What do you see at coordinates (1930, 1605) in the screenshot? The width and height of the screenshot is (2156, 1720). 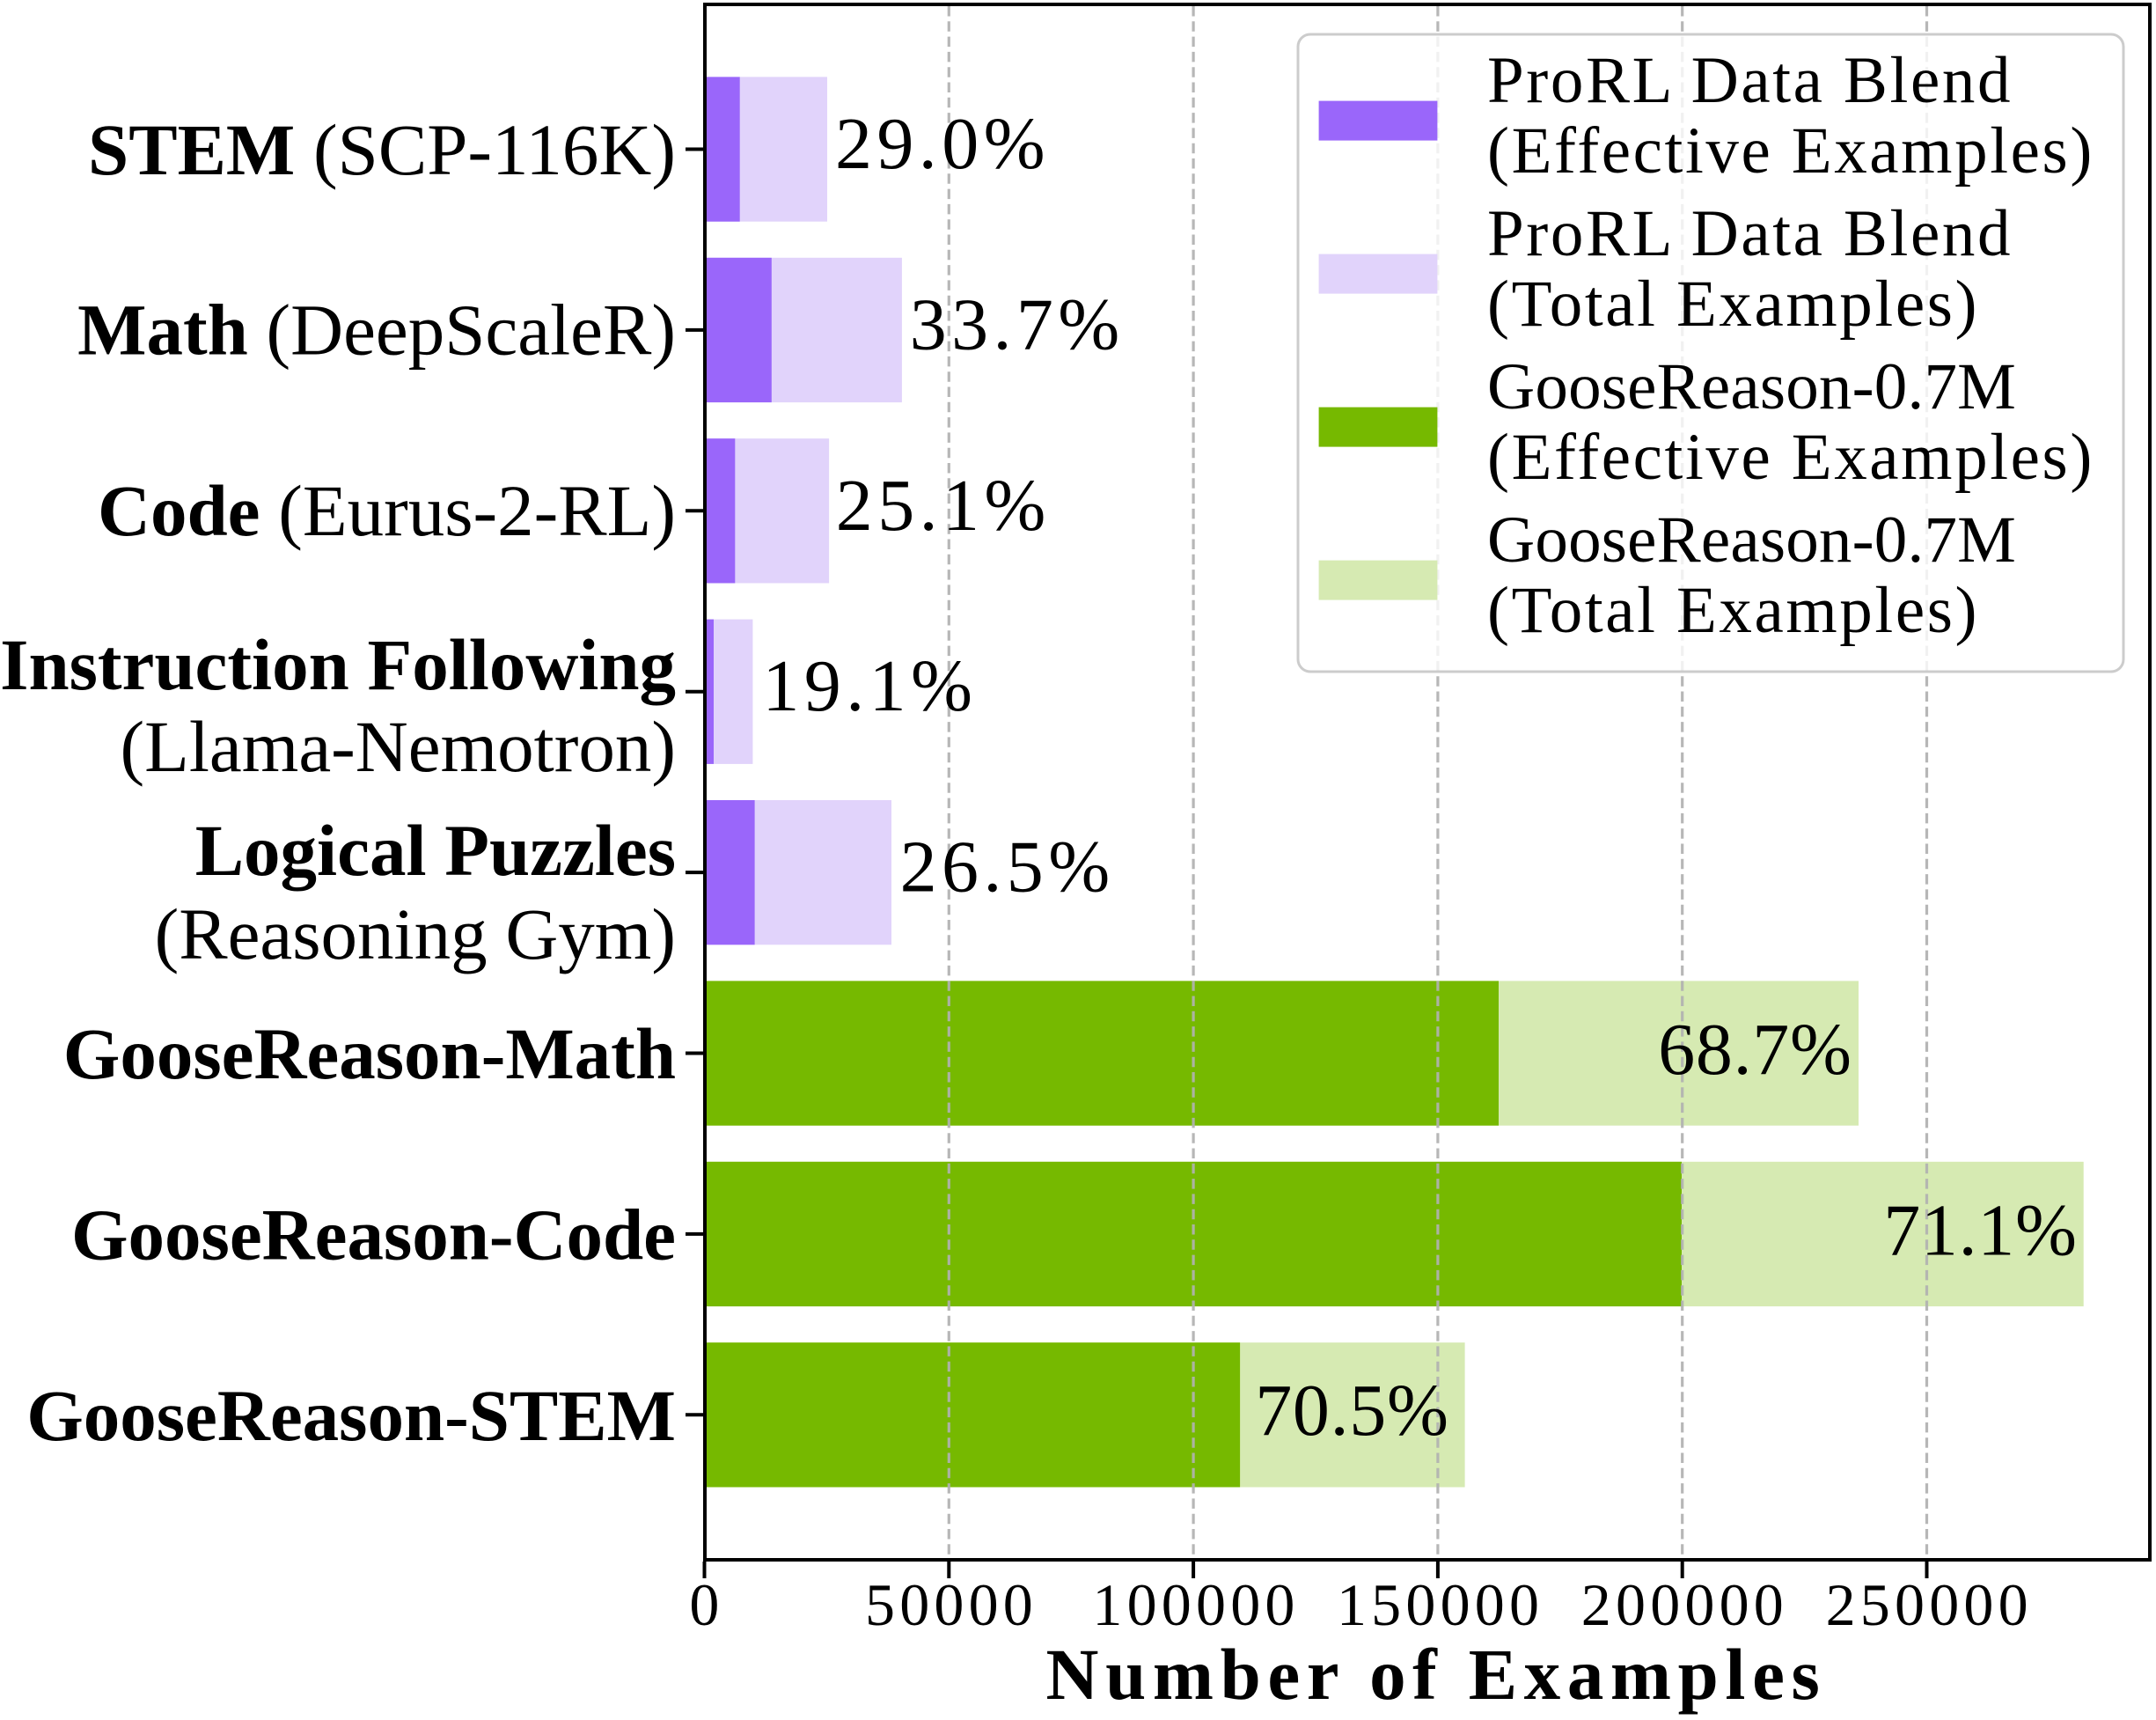 I see `svg-text: 250000` at bounding box center [1930, 1605].